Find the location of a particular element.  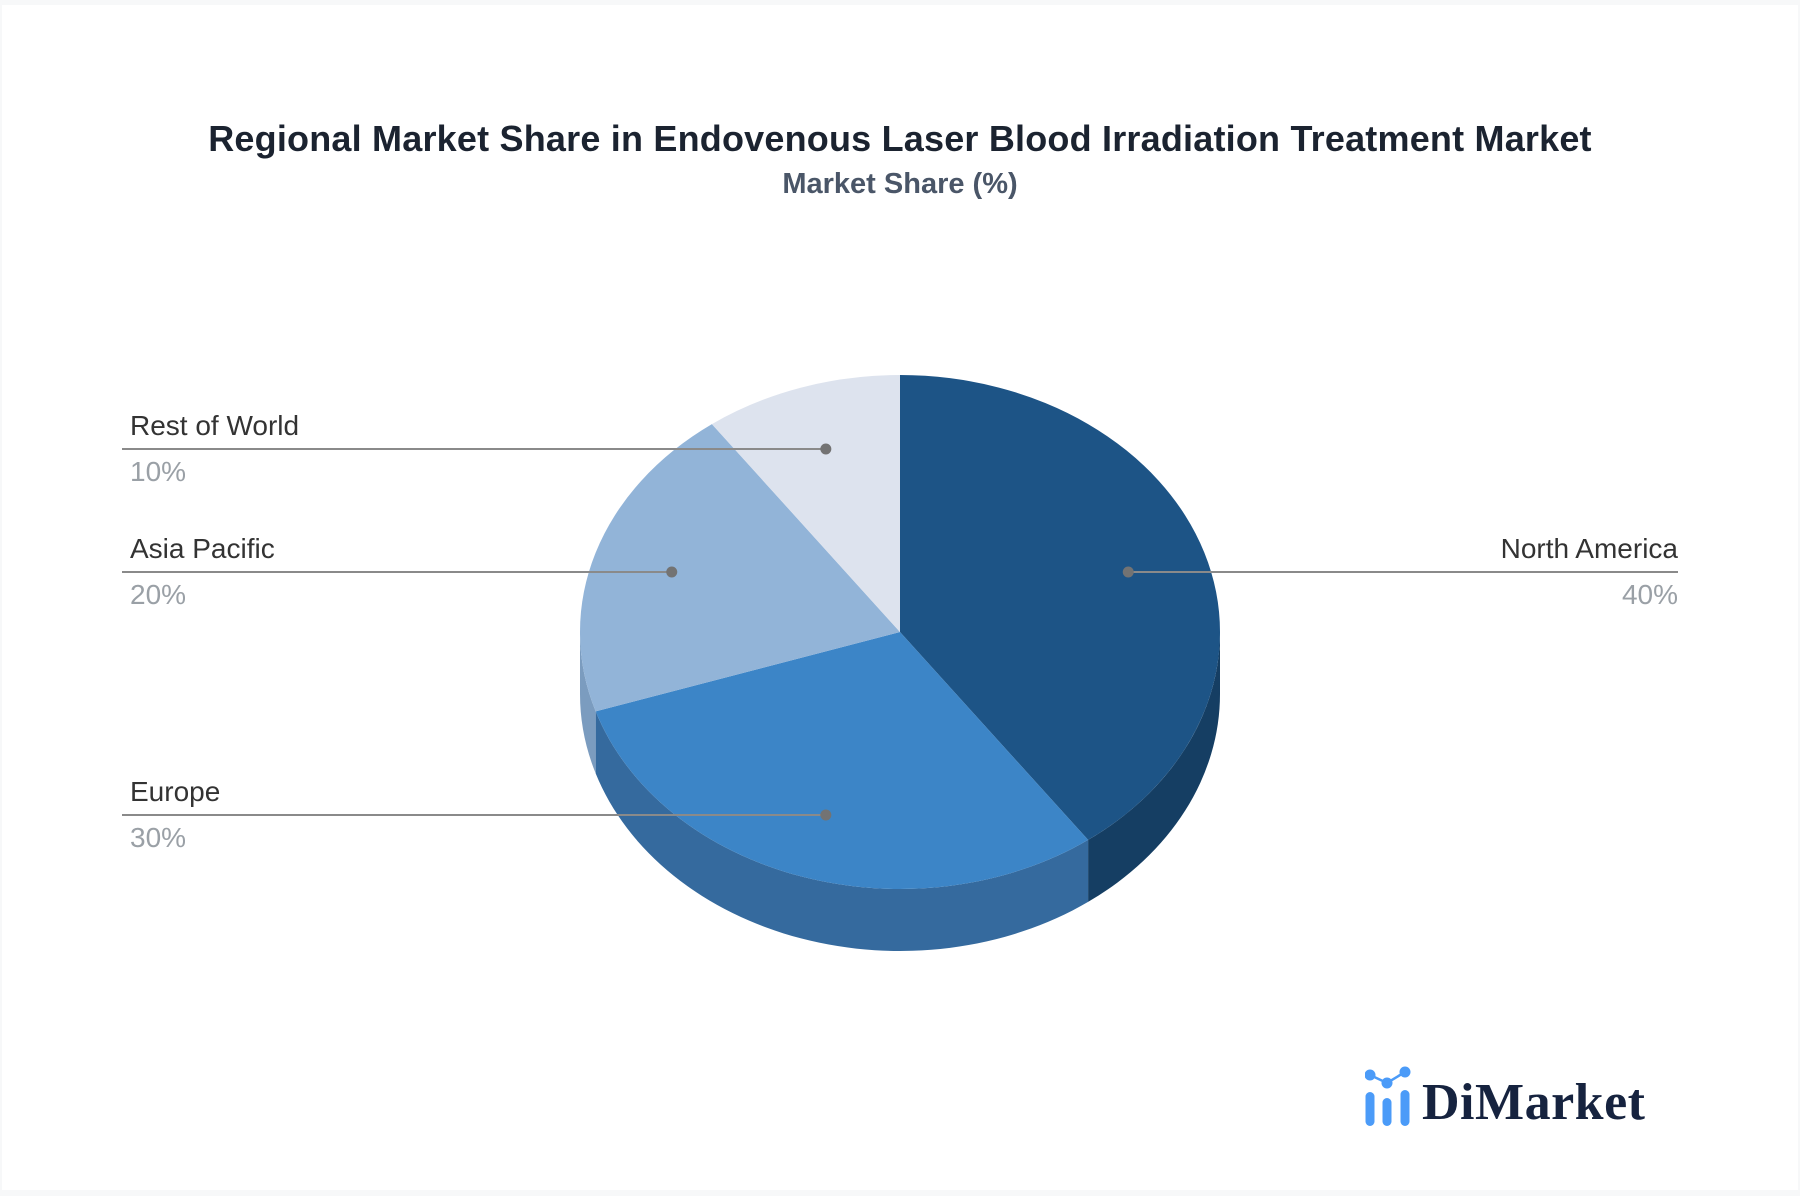

slice-label-asia-pacific: Asia Pacific is located at coordinates (202, 548).